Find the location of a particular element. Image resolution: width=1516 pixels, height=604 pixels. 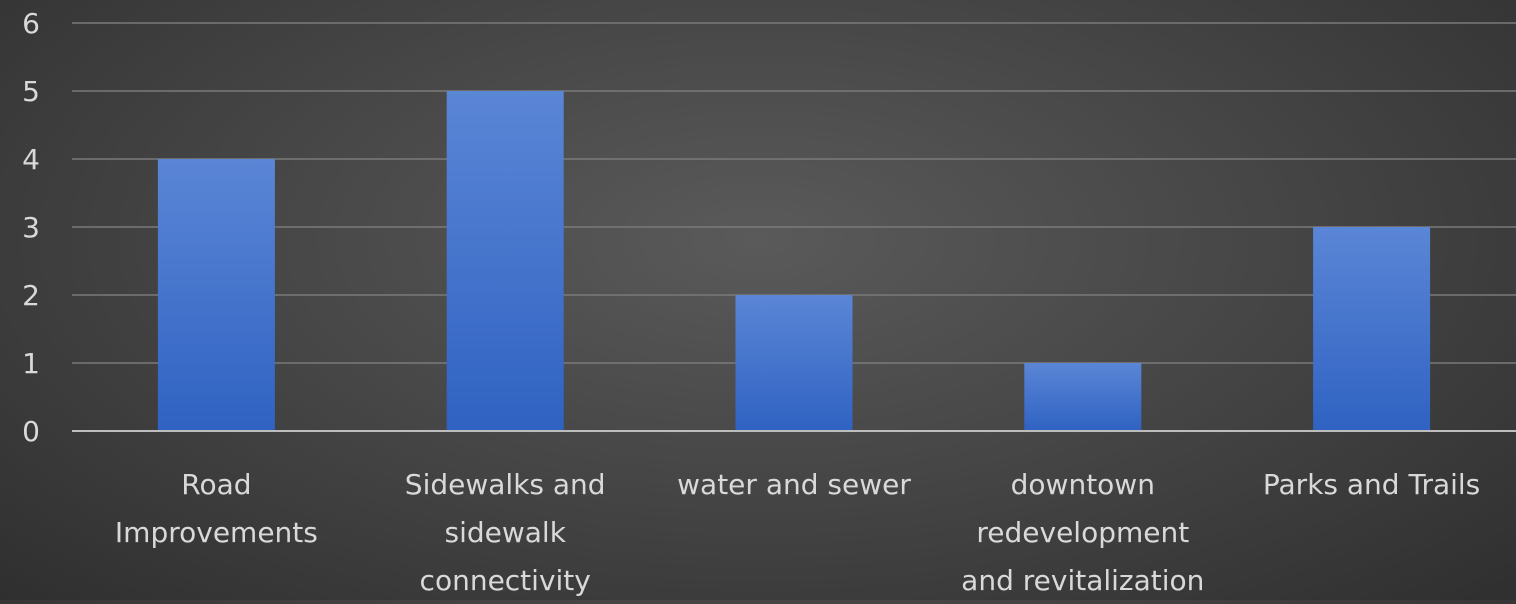

x-tick-label-line: water and sewer is located at coordinates (794, 484).